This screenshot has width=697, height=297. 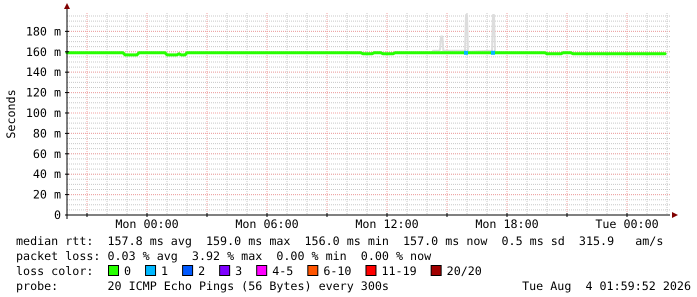 What do you see at coordinates (55, 271) in the screenshot?
I see `legend-title: loss color:` at bounding box center [55, 271].